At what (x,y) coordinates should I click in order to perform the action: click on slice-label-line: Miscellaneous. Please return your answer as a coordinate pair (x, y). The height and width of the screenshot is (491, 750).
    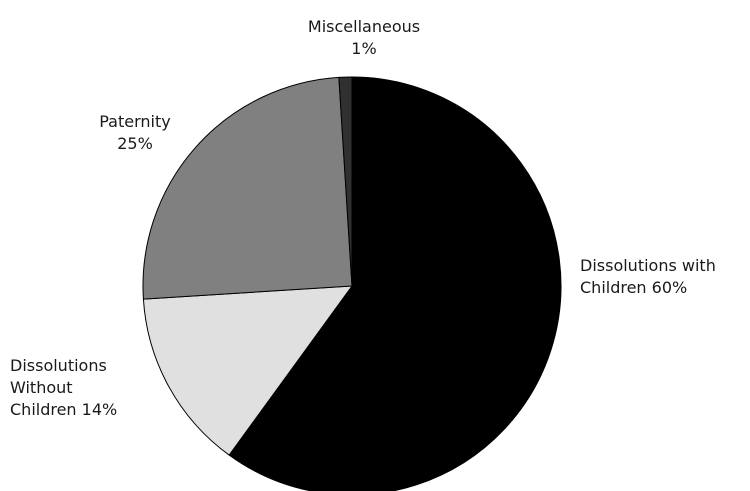
    Looking at the image, I should click on (364, 26).